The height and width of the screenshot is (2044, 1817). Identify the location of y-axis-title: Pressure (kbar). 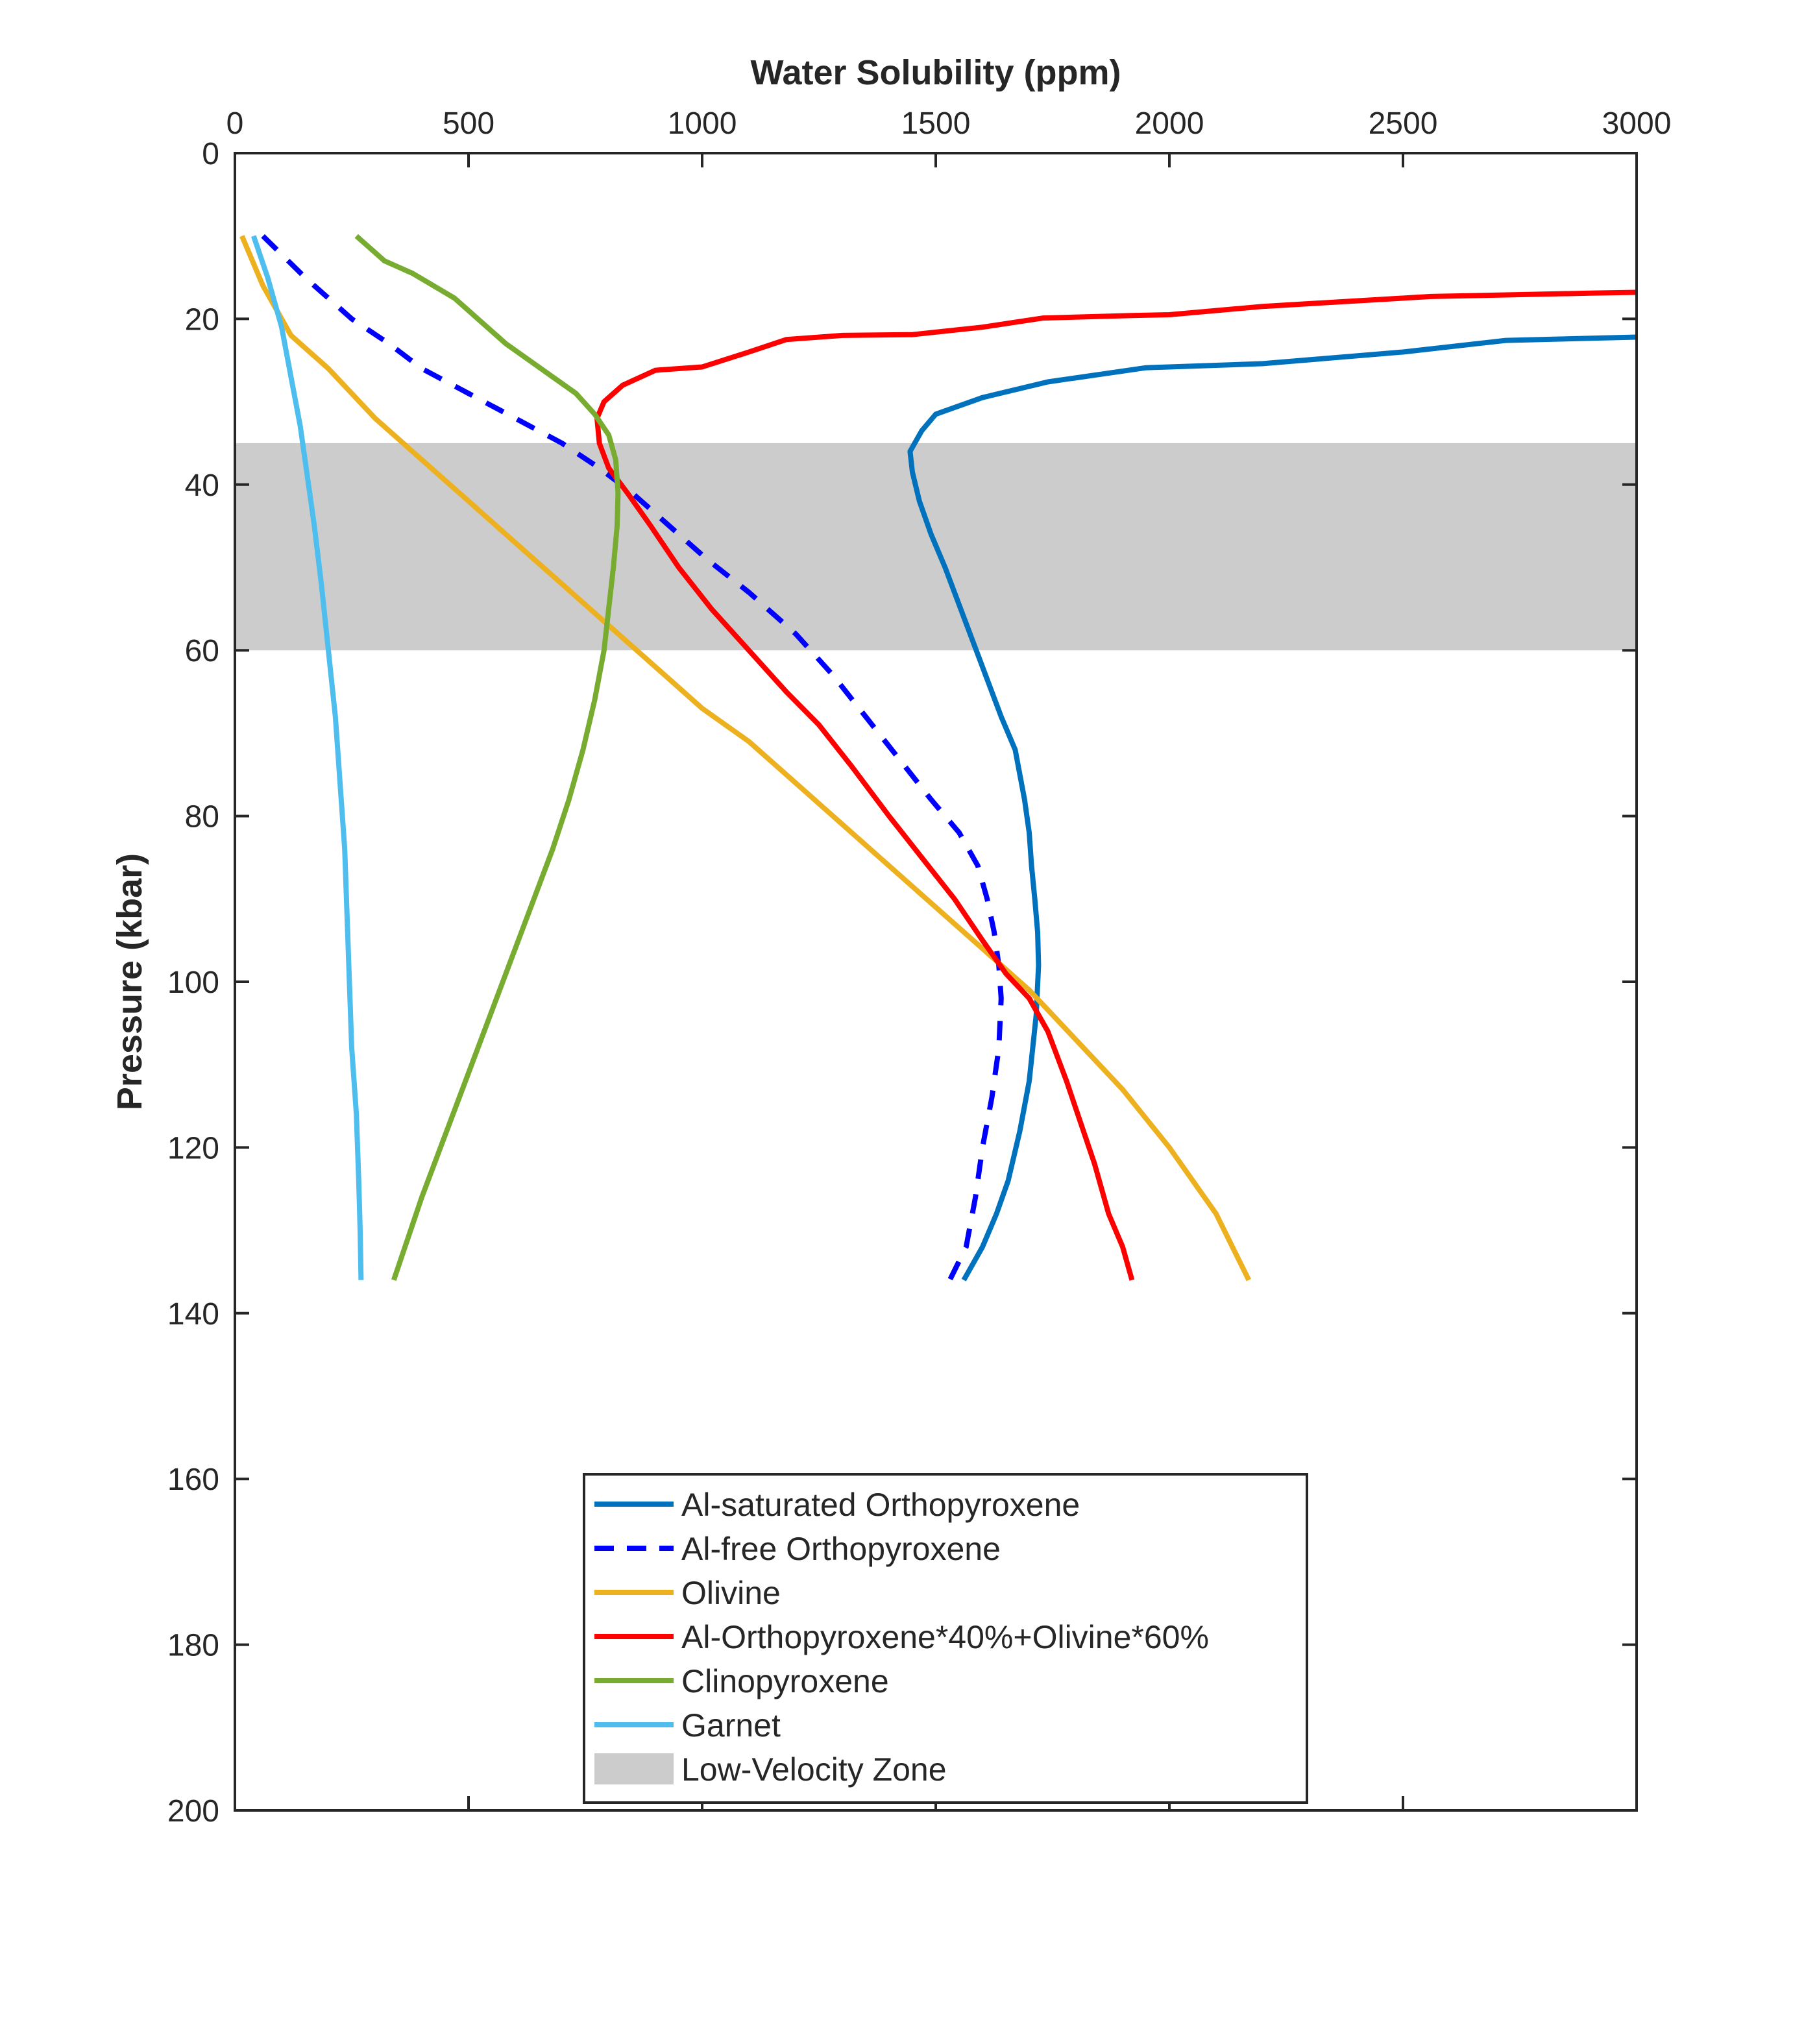
(129, 981).